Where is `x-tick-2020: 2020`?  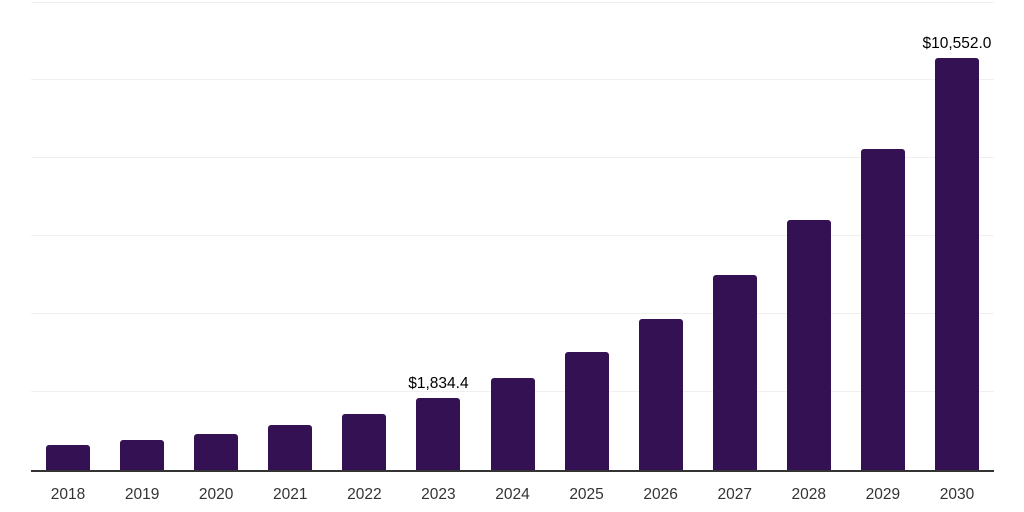
x-tick-2020: 2020 is located at coordinates (216, 494).